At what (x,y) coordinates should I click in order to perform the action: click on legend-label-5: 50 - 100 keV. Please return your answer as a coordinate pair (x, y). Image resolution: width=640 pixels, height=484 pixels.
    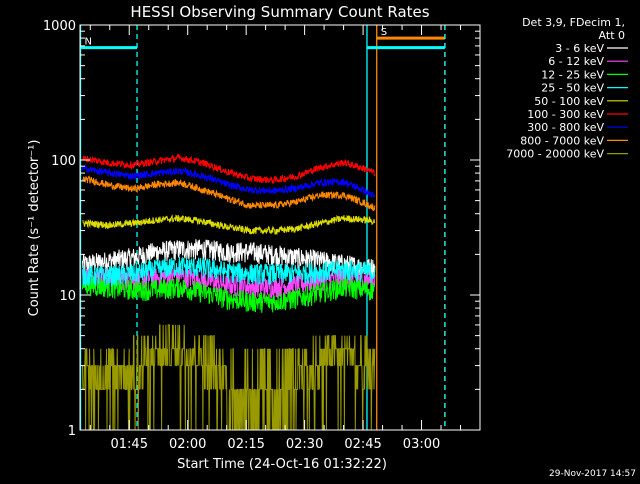
    Looking at the image, I should click on (569, 101).